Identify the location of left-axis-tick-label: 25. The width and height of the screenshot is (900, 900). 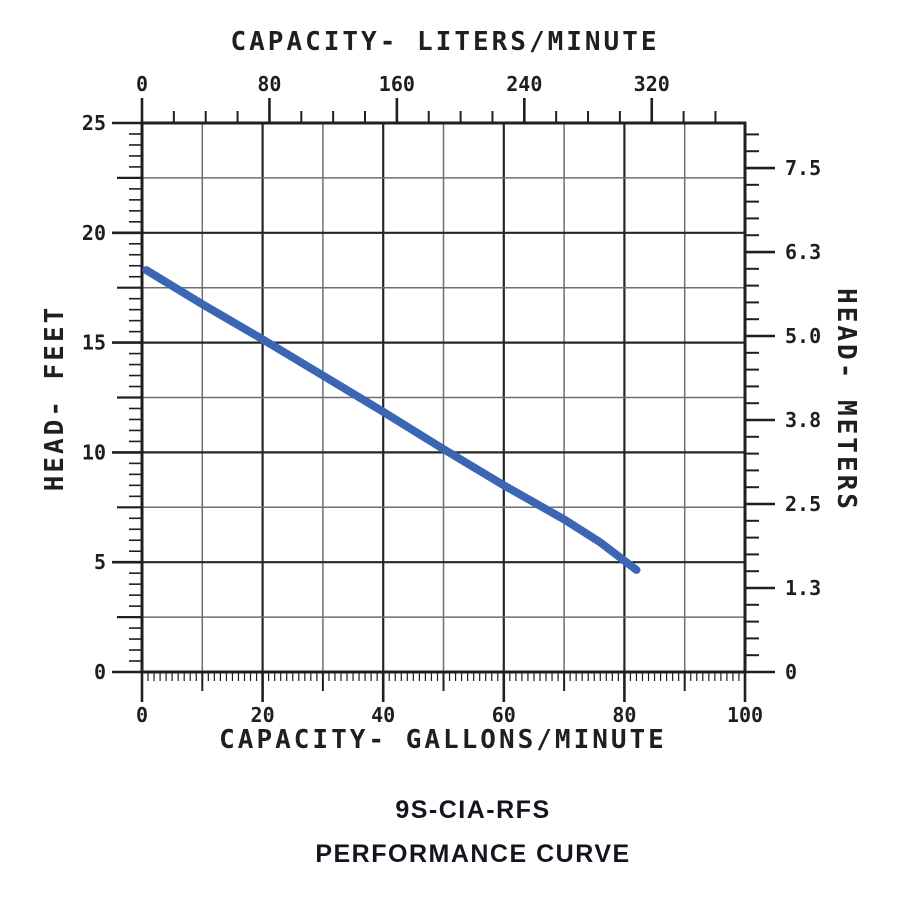
(94, 123).